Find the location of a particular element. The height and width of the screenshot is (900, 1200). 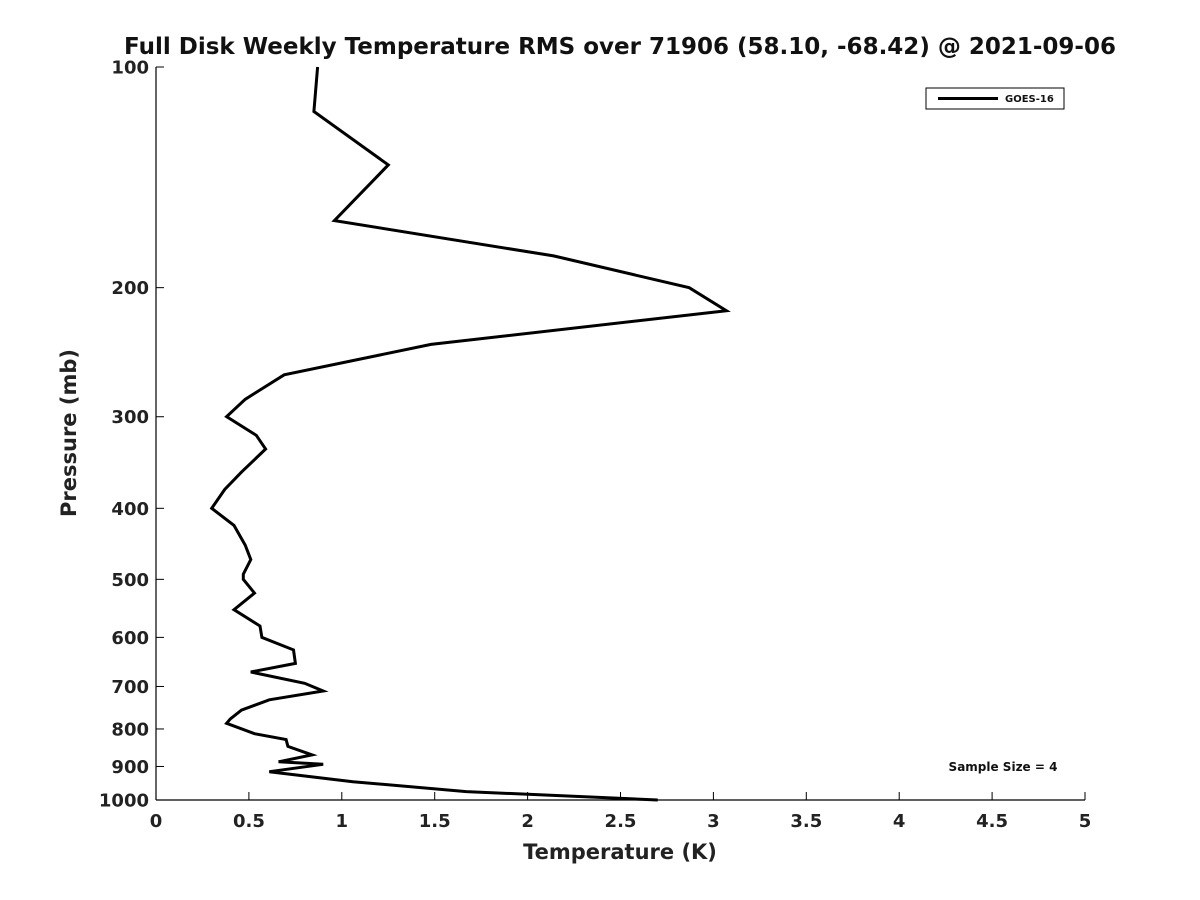

x-tick-label: 4 is located at coordinates (899, 821).